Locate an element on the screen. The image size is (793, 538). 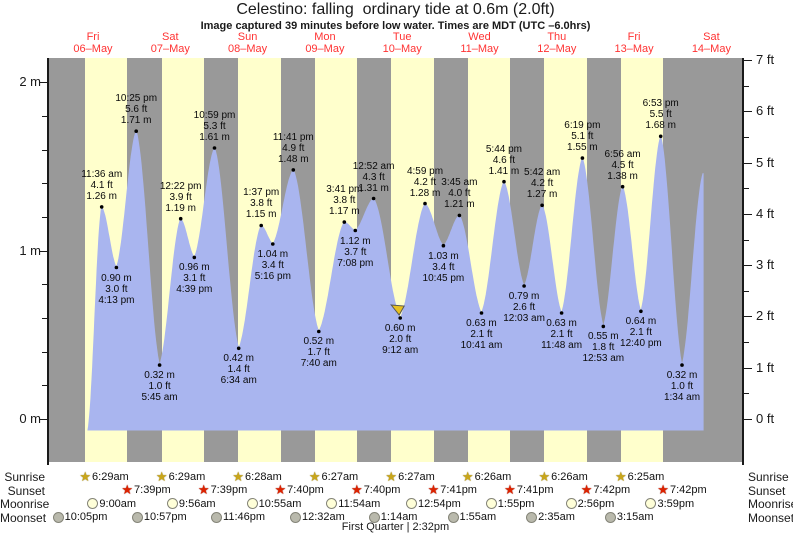
astro-row-label-sunrise: Sunrise is located at coordinates (768, 477).